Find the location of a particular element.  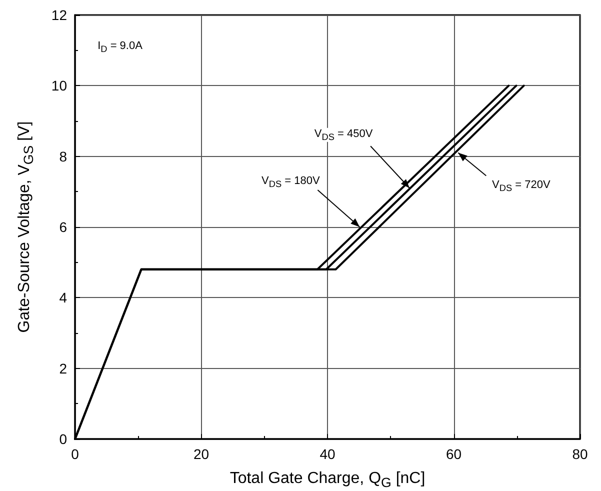

annotation: V$_{DS}$ = 450V is located at coordinates (343, 135).